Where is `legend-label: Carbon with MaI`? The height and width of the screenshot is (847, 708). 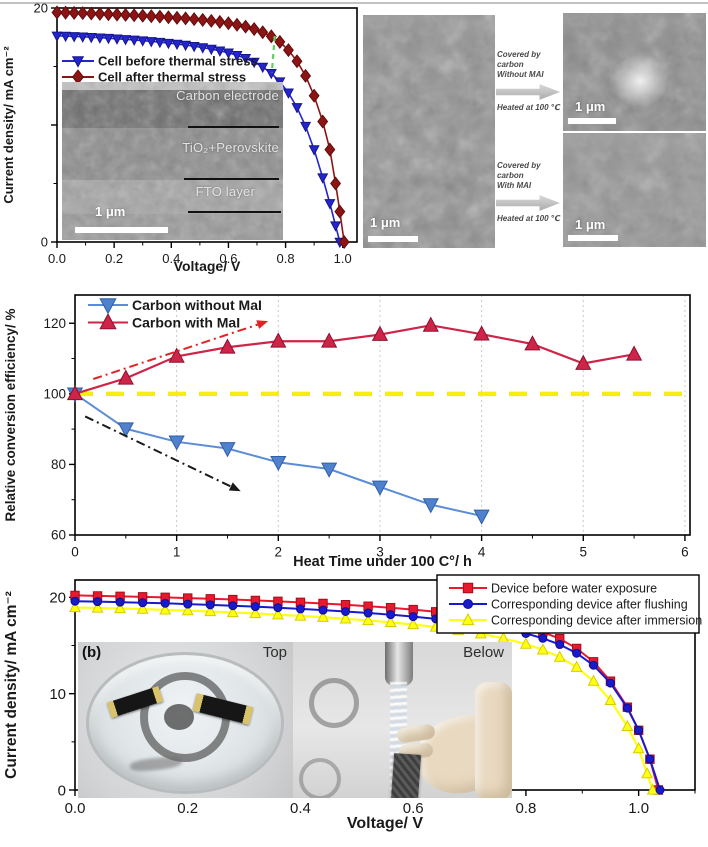
legend-label: Carbon with MaI is located at coordinates (186, 322).